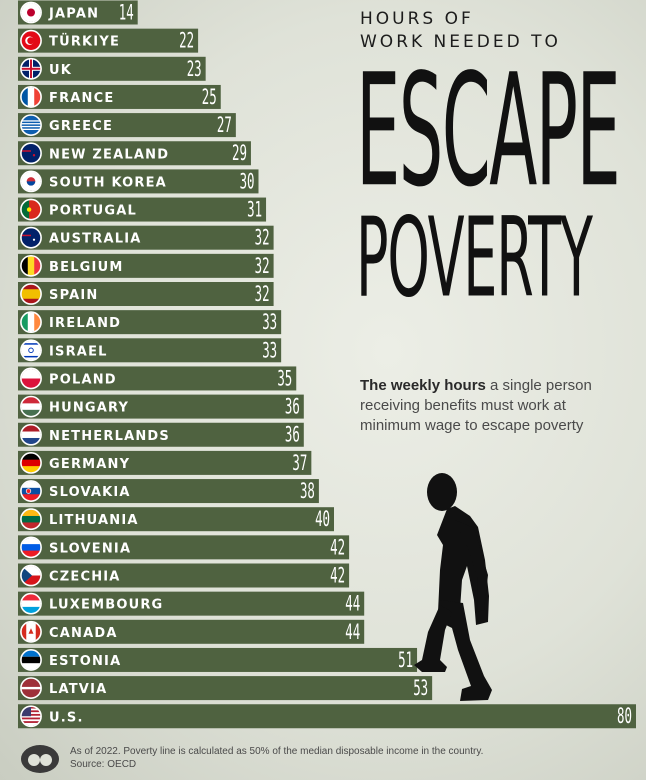  What do you see at coordinates (85, 577) in the screenshot?
I see `bar-category-label: CZECHIA` at bounding box center [85, 577].